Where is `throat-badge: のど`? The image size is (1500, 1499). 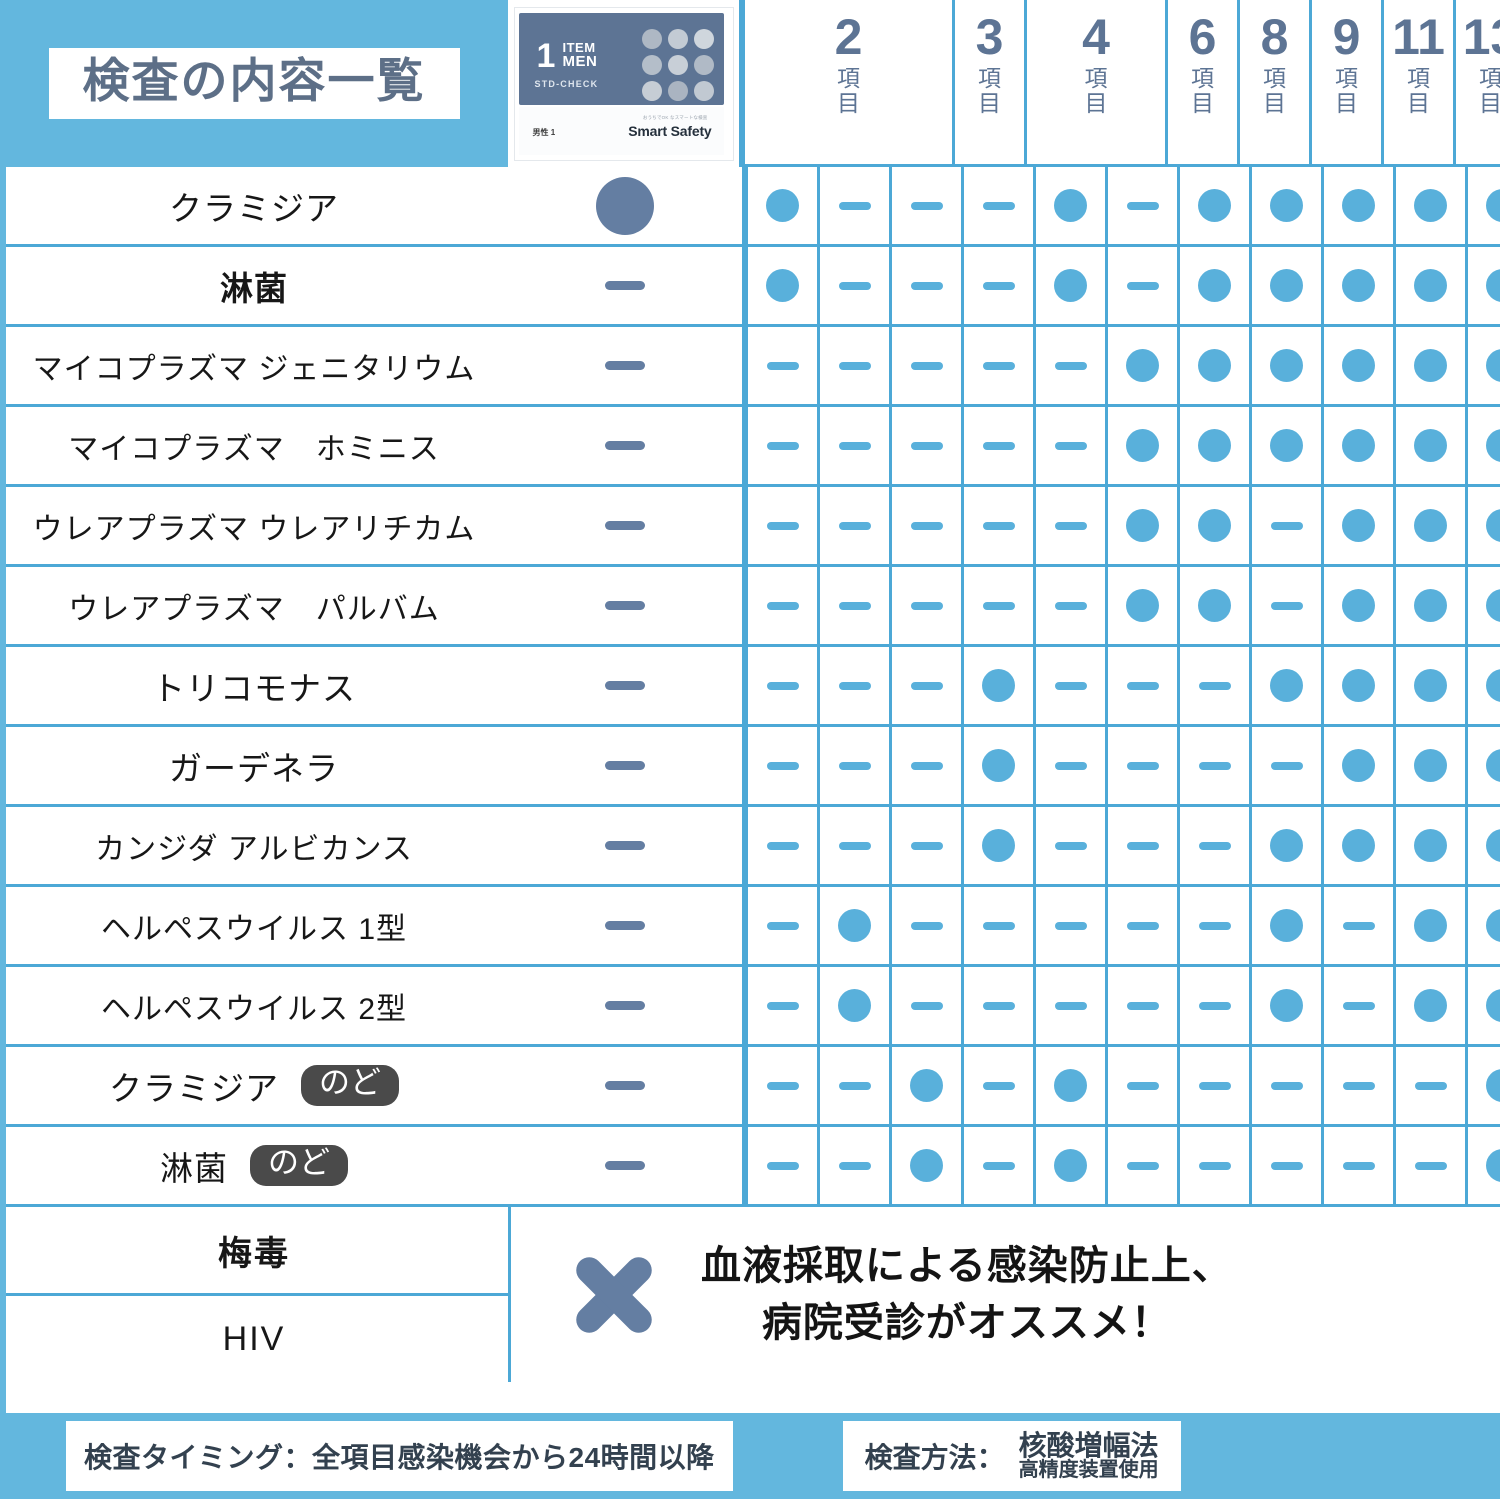
throat-badge: のど is located at coordinates (350, 1085).